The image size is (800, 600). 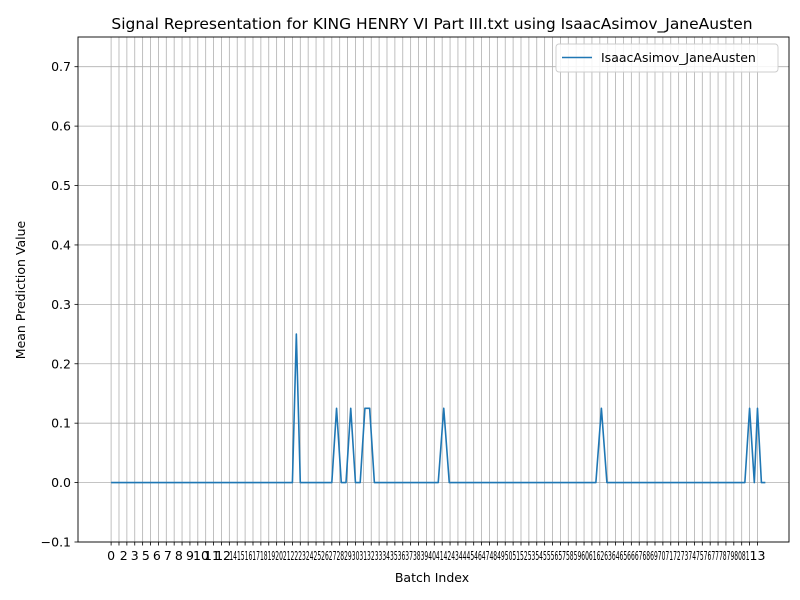 What do you see at coordinates (61, 126) in the screenshot?
I see `y-tick-label: 0.6` at bounding box center [61, 126].